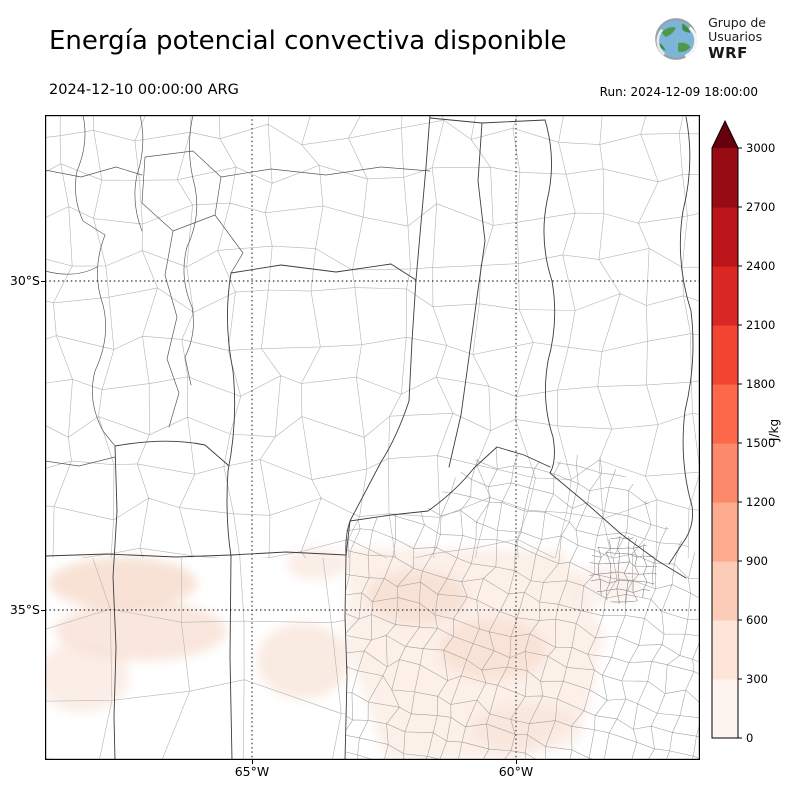 This screenshot has height=800, width=800. Describe the element at coordinates (144, 90) in the screenshot. I see `valid-time-label: 2024-12-10 00:00:00 ARG` at that location.